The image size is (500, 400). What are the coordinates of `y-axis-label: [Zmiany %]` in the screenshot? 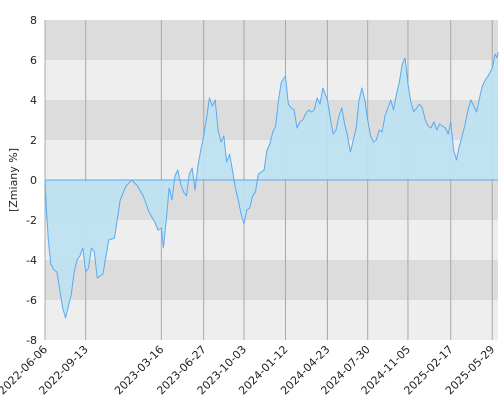 It's located at (13, 180).